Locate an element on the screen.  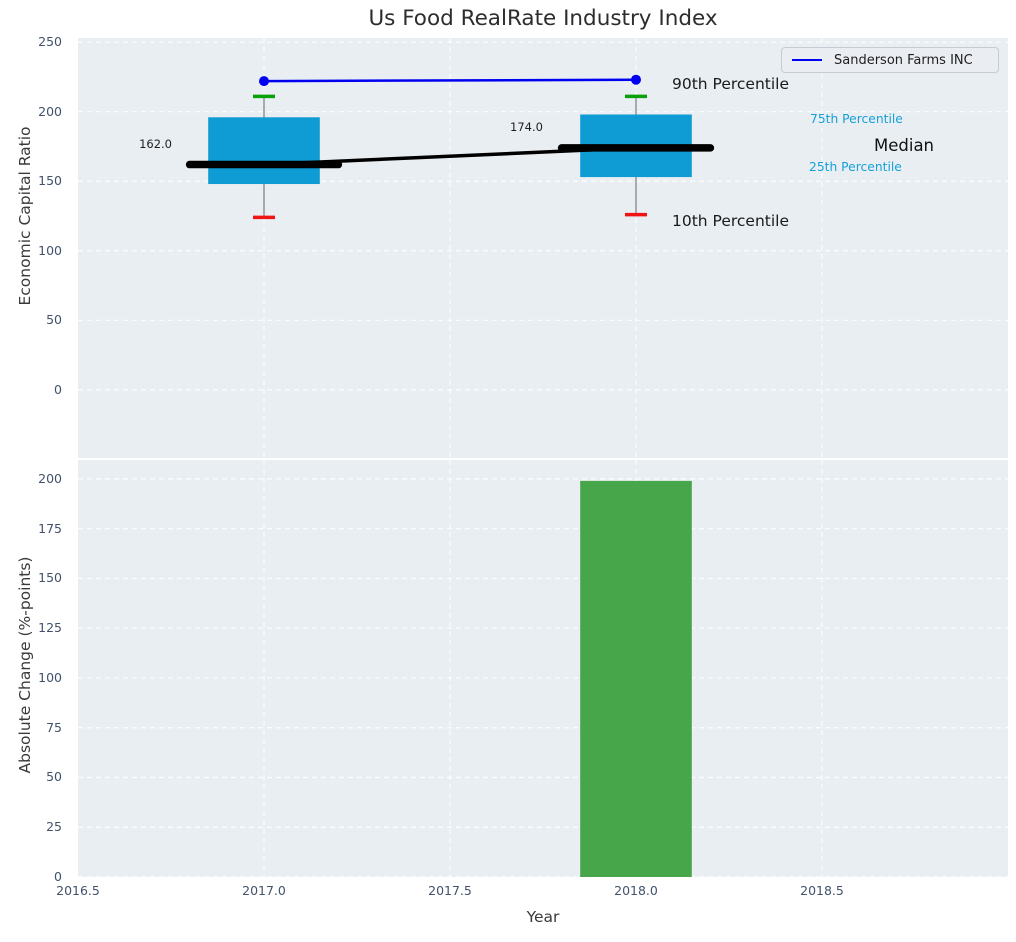
tick-label: 2018.0 is located at coordinates (636, 890).